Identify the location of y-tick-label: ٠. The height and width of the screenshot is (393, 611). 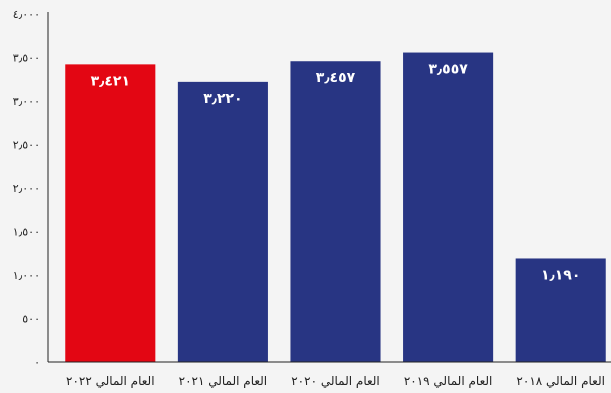
(37, 362).